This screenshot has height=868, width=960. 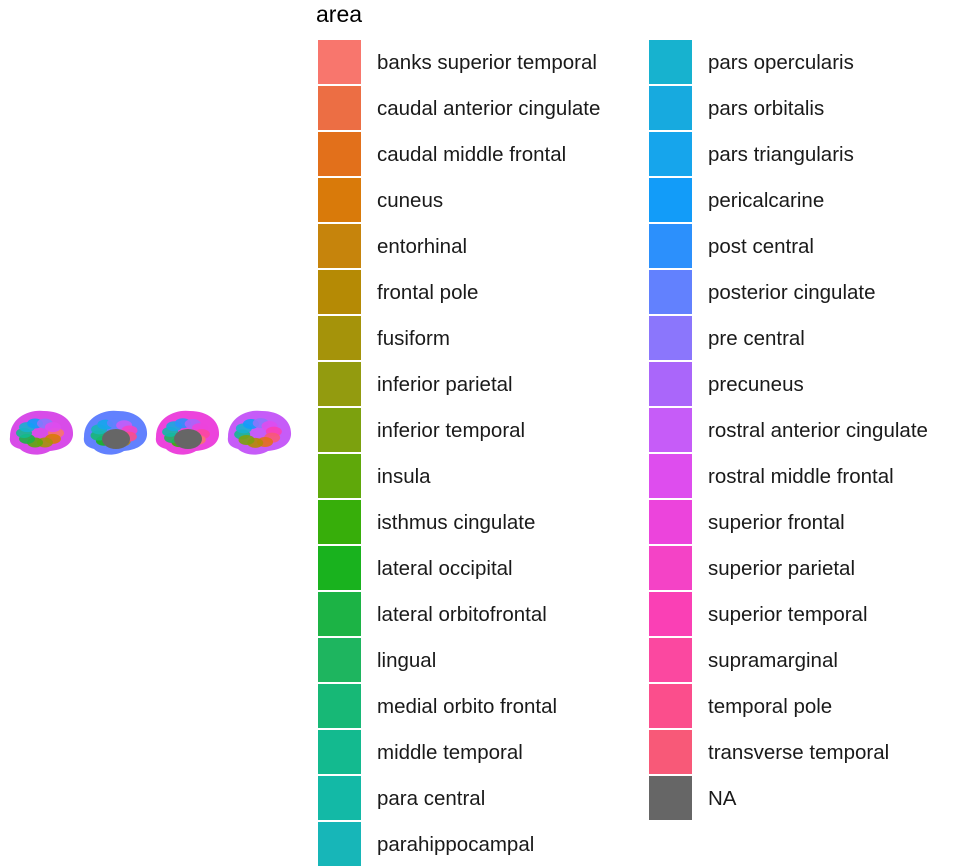 I want to click on legend-label: supramarginal, so click(x=773, y=660).